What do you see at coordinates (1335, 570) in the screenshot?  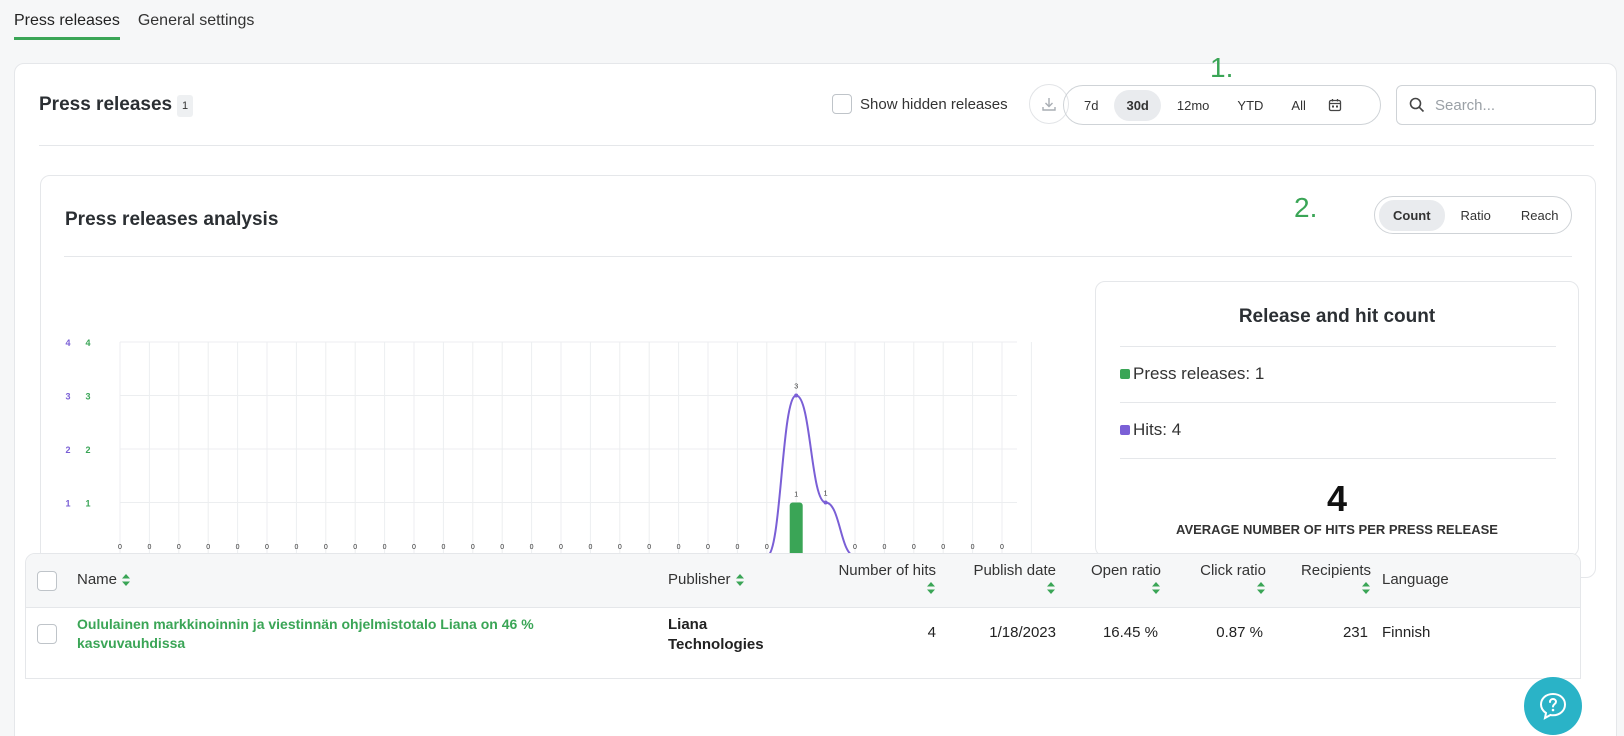 I see `column-recipients-label: Recipients` at bounding box center [1335, 570].